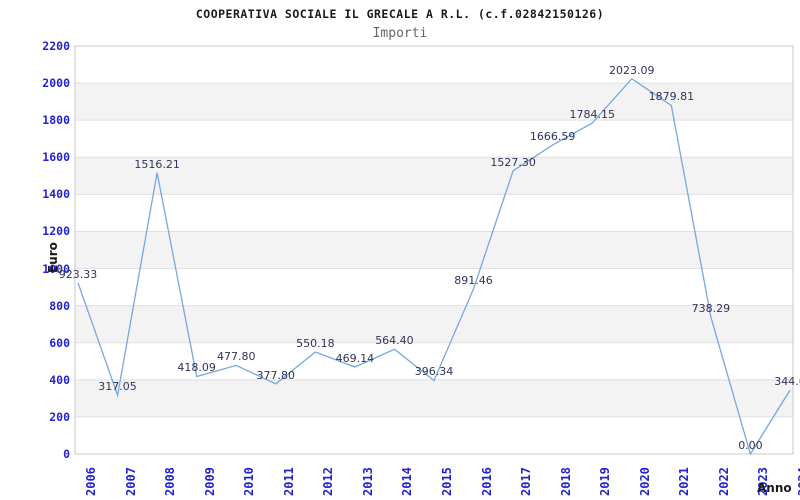  I want to click on data-point-label: 317.05, so click(117, 387).